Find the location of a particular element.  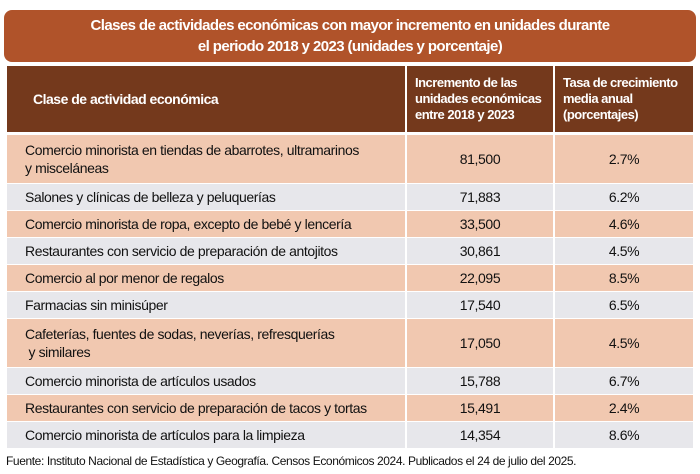

clase-line: y misceláneas is located at coordinates (67, 168).